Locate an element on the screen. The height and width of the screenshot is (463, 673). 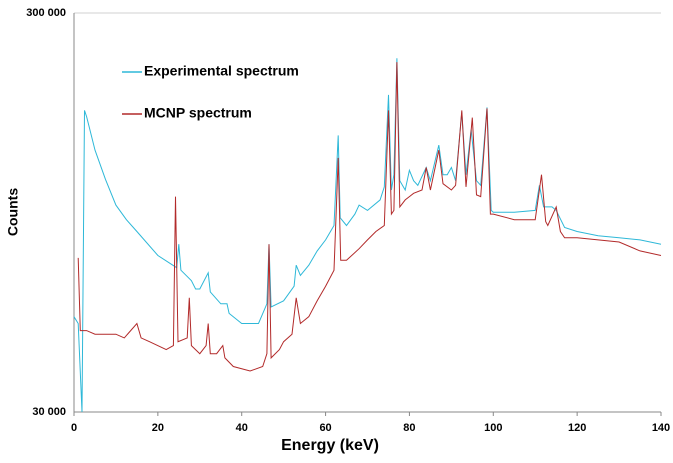
x-tick-label: 40 is located at coordinates (242, 428).